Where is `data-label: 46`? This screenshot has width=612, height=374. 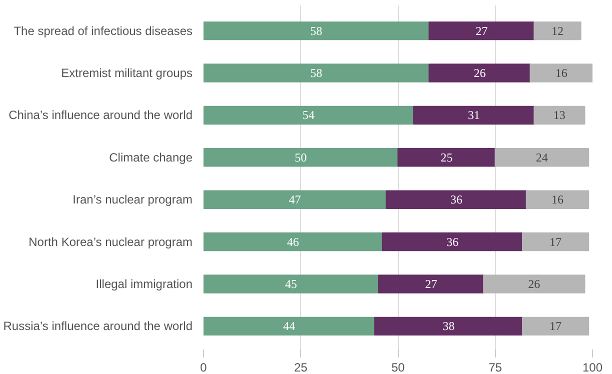
data-label: 46 is located at coordinates (292, 241).